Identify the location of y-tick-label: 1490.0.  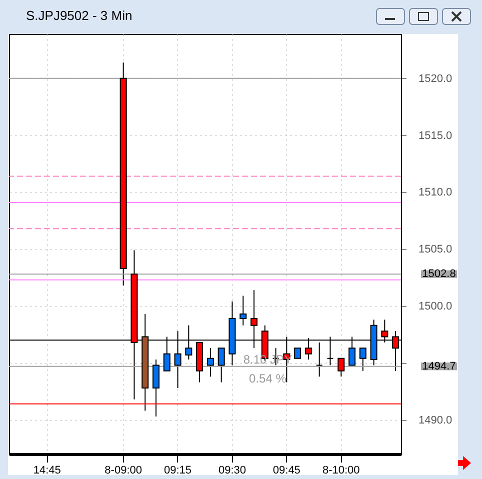
(435, 420).